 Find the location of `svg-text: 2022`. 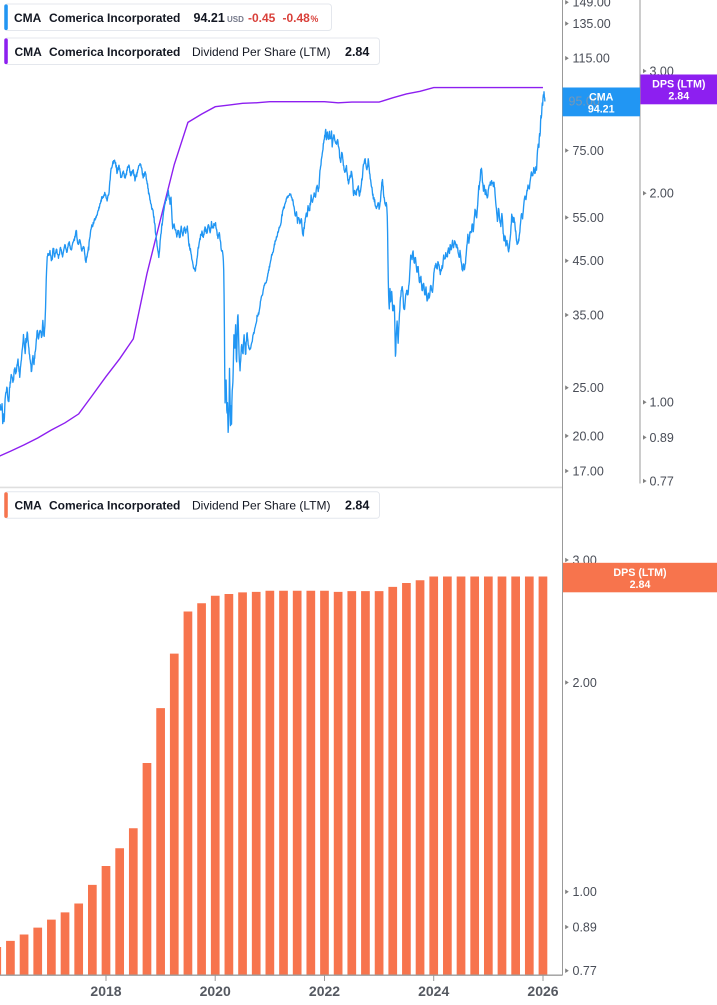

svg-text: 2022 is located at coordinates (324, 991).